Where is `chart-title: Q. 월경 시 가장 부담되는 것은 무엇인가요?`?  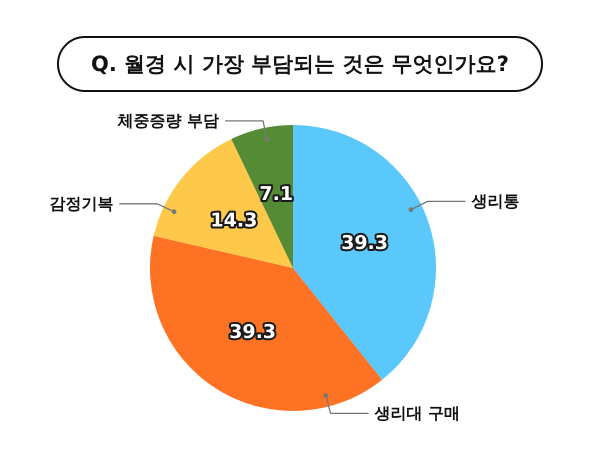 chart-title: Q. 월경 시 가장 부담되는 것은 무엇인가요? is located at coordinates (300, 64).